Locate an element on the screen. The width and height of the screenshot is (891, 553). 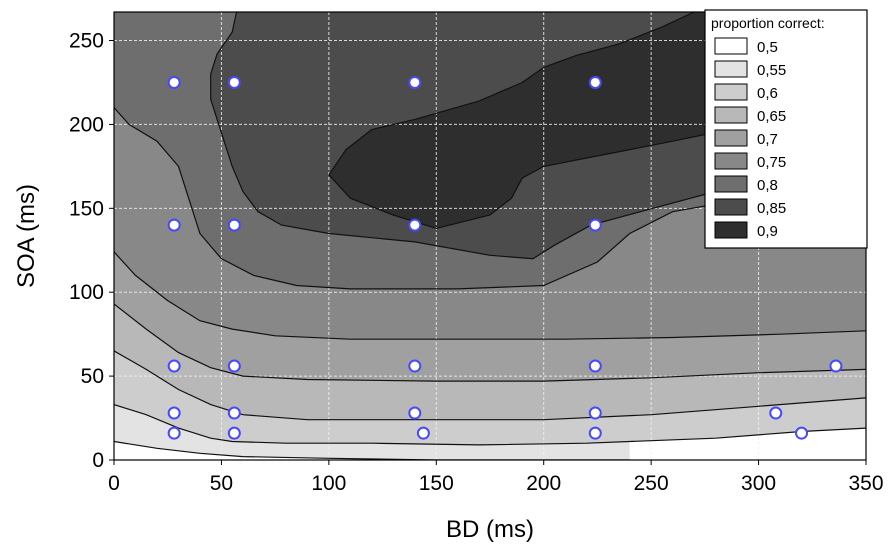
x-tick-label: 150 is located at coordinates (436, 483).